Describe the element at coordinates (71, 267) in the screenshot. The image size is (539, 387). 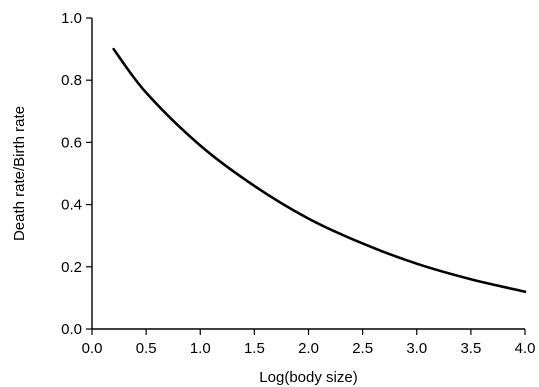
I see `y-tick-label: 0.2` at that location.